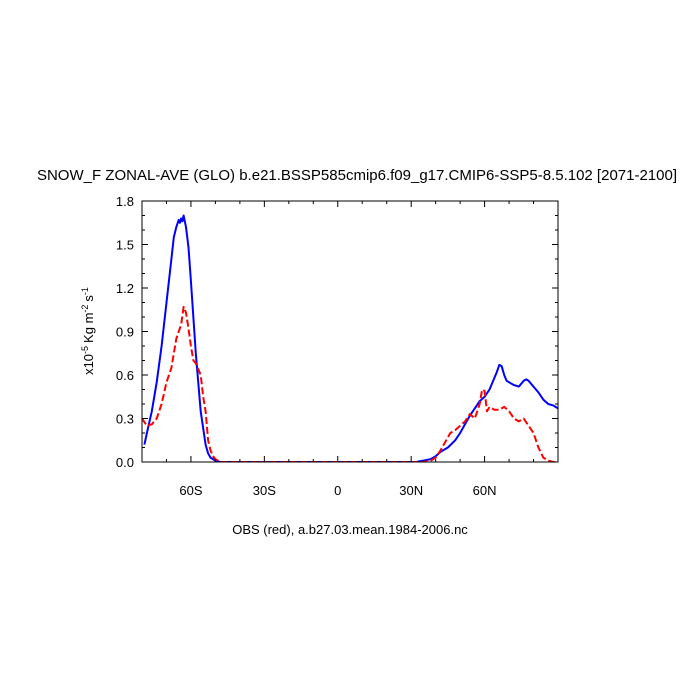 This screenshot has width=700, height=700. Describe the element at coordinates (85, 350) in the screenshot. I see `y-label-exp: -5` at that location.